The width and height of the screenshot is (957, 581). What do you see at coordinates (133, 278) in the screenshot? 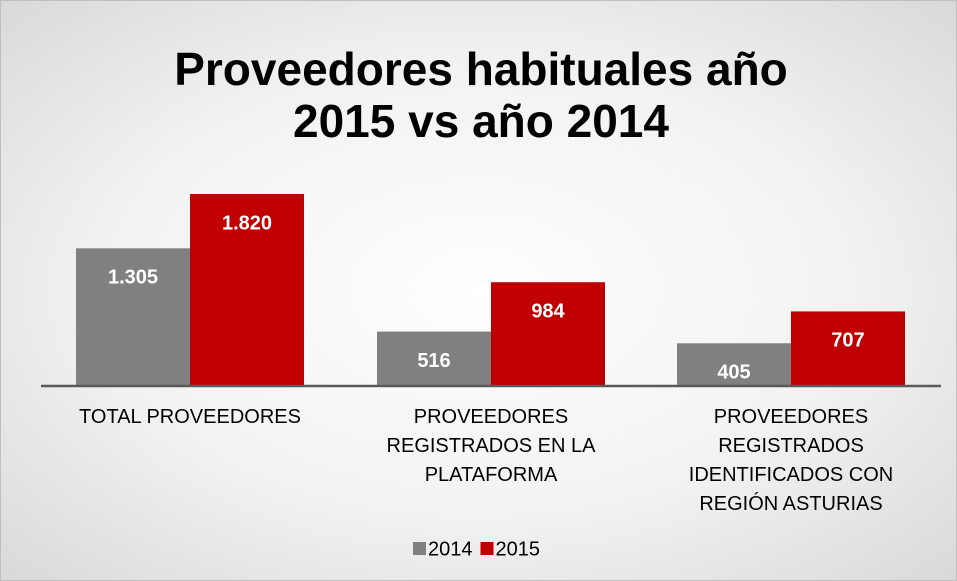
I see `data-label: 1.305` at bounding box center [133, 278].